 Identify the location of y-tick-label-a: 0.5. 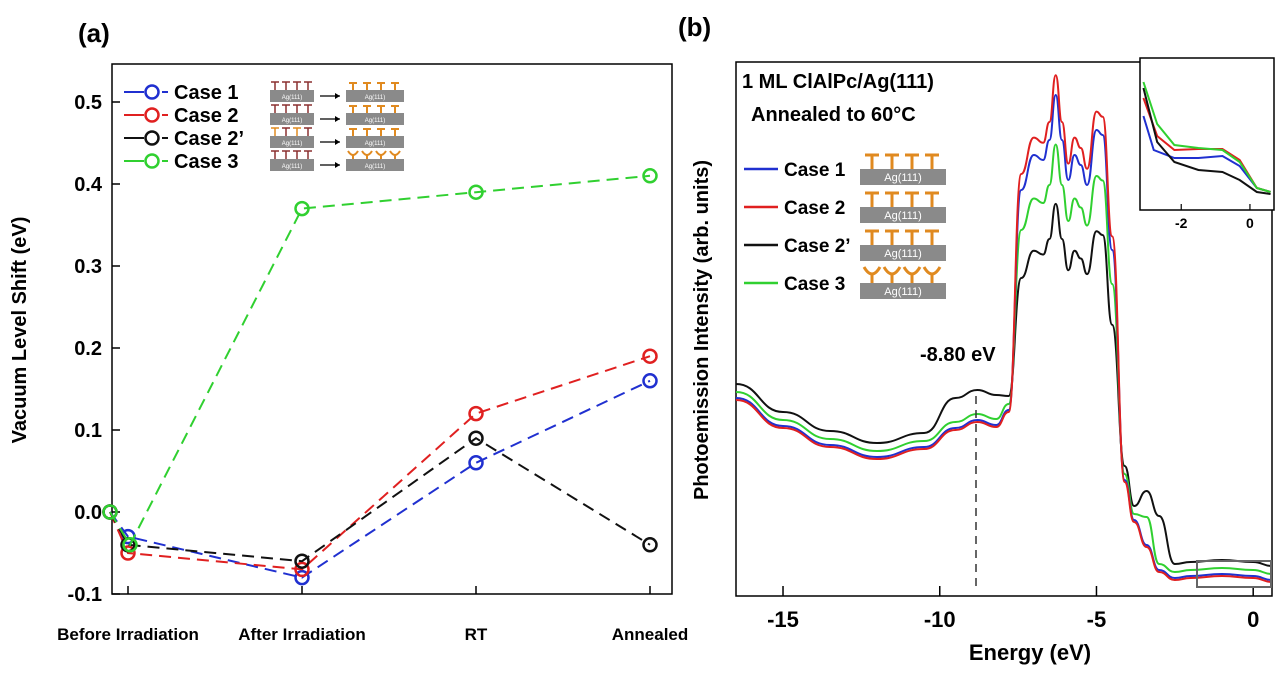
(88, 103).